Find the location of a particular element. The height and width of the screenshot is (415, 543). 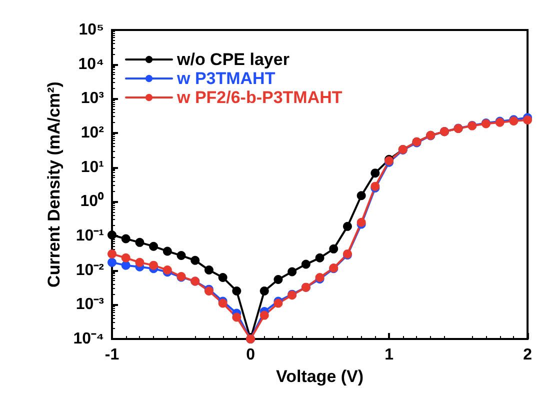

y-tick-label: 10⁵ is located at coordinates (91, 30).